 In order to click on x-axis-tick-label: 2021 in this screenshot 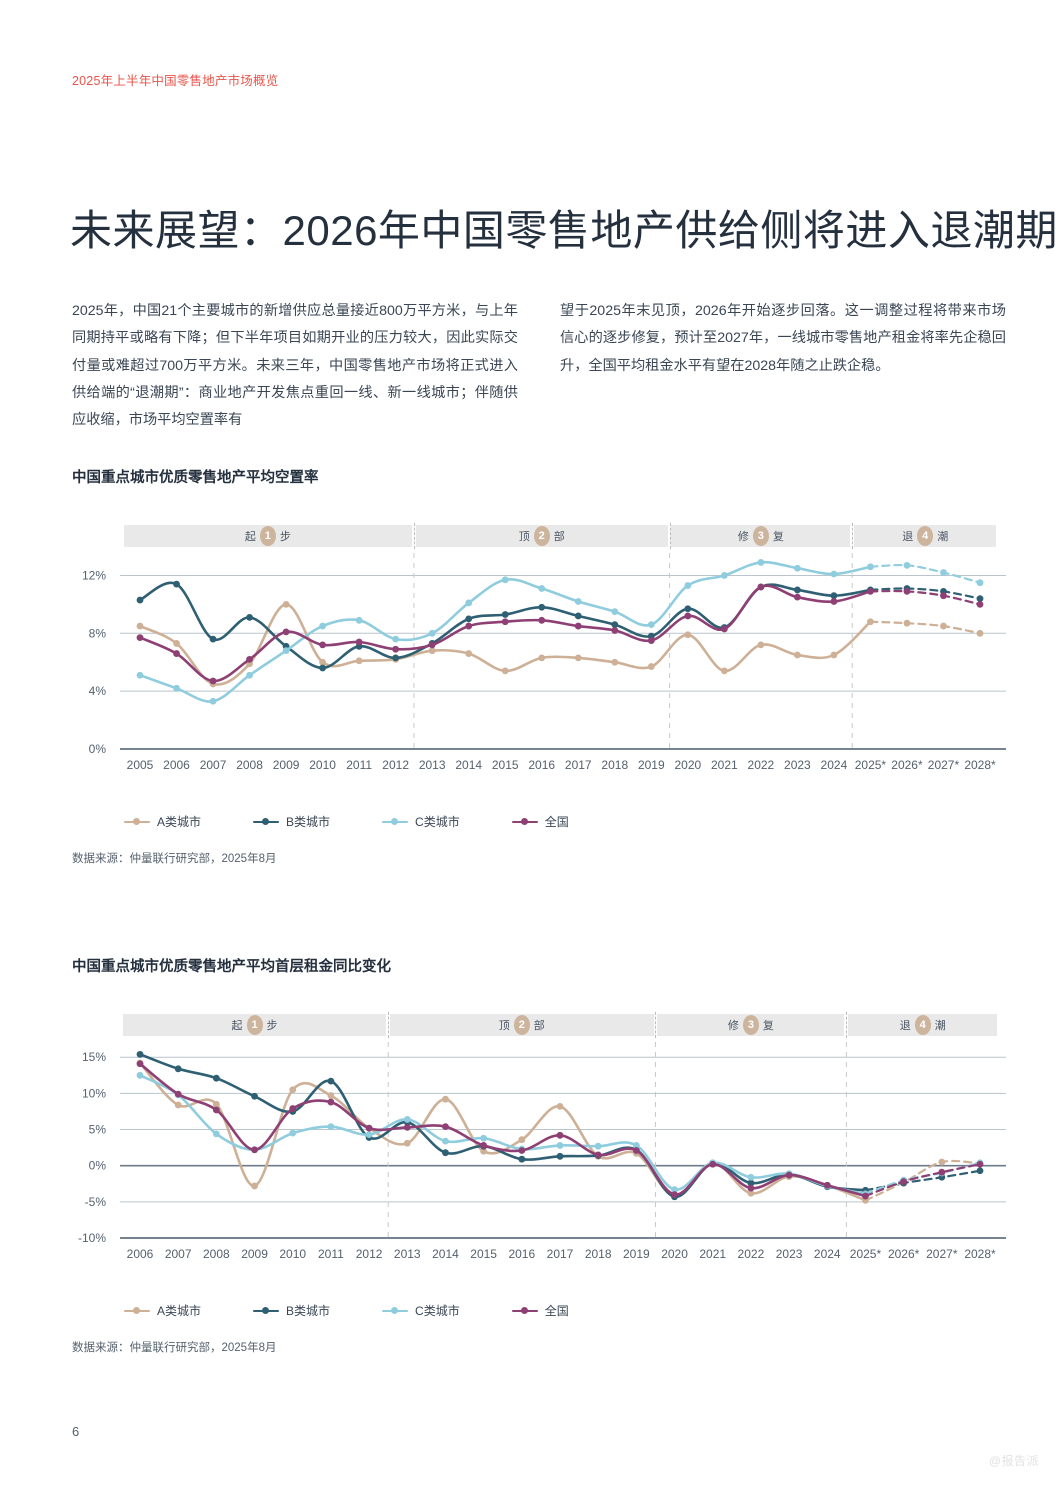, I will do `click(724, 765)`.